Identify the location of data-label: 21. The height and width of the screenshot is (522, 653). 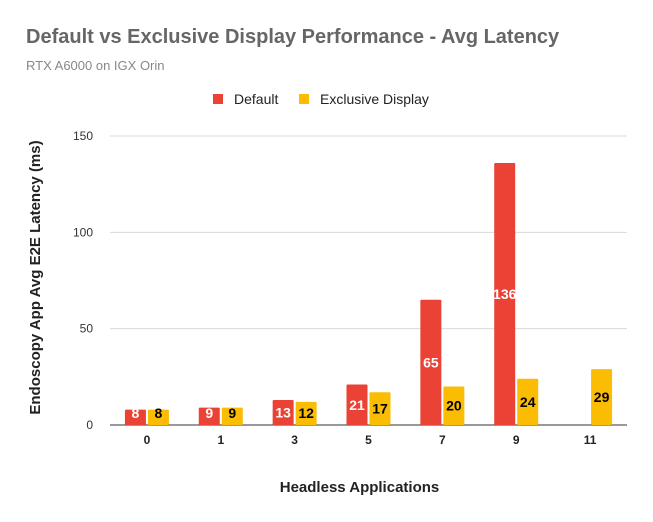
(357, 405).